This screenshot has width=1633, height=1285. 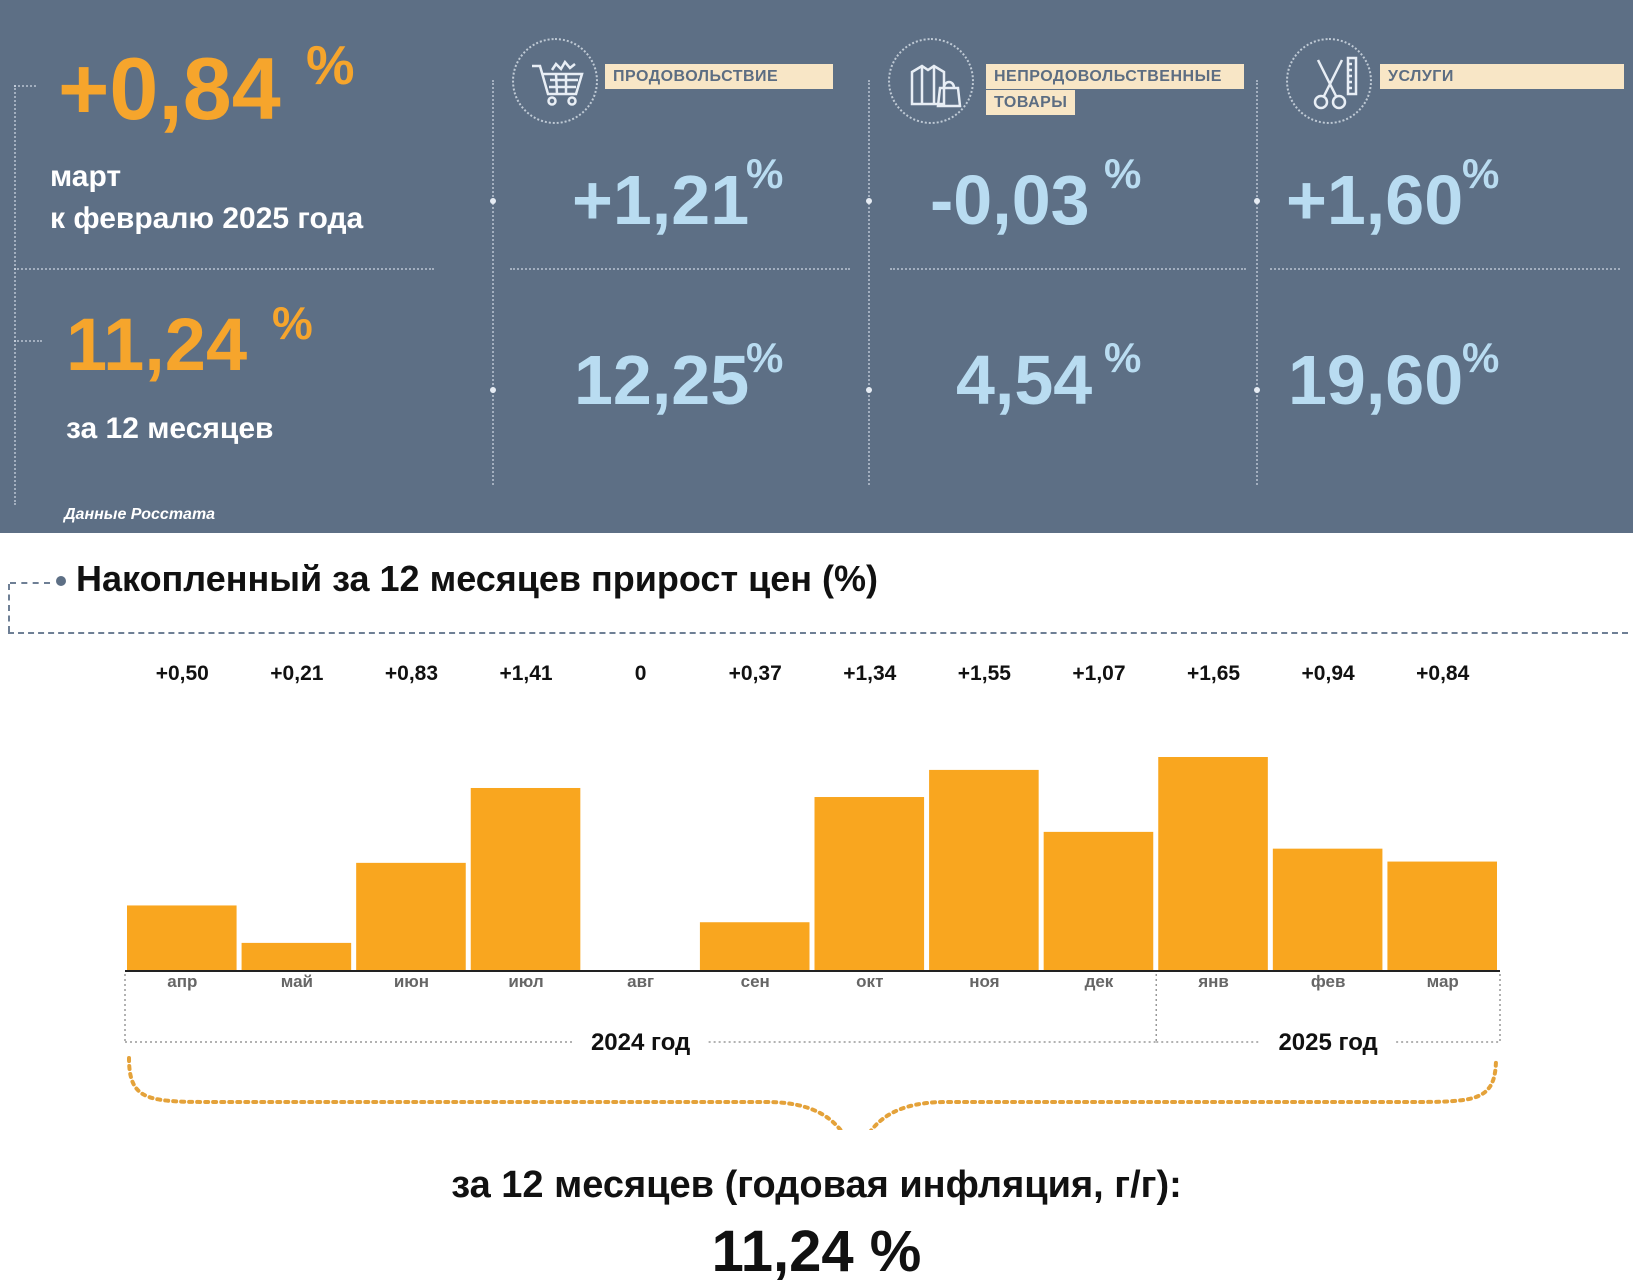 What do you see at coordinates (661, 200) in the screenshot?
I see `food-month-value: +1,21` at bounding box center [661, 200].